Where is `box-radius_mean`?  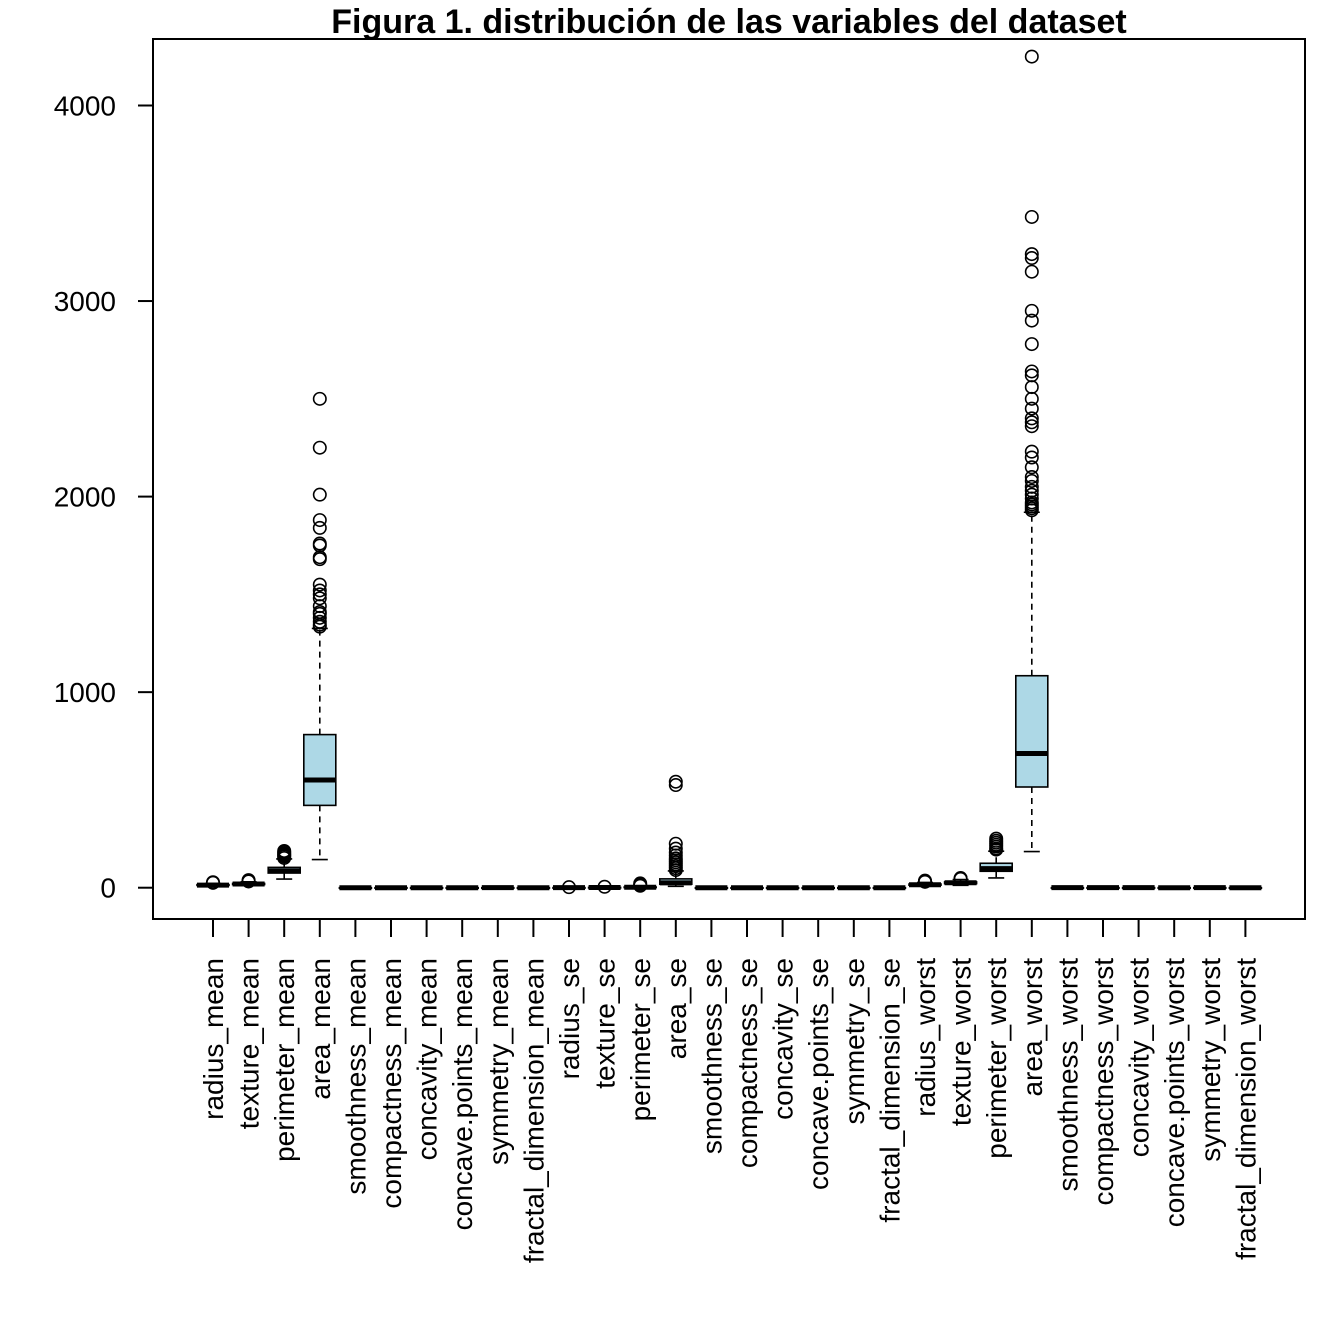
box-radius_mean is located at coordinates (213, 882).